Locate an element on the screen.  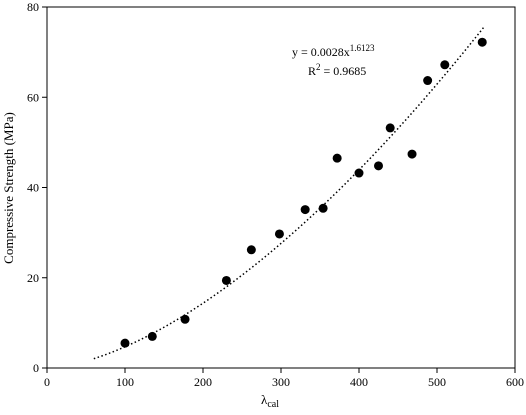
x-tick-label: 400 is located at coordinates (359, 382).